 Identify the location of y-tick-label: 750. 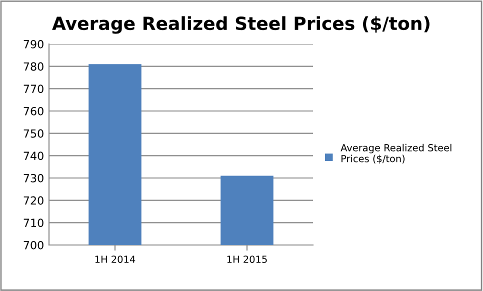
(34, 133).